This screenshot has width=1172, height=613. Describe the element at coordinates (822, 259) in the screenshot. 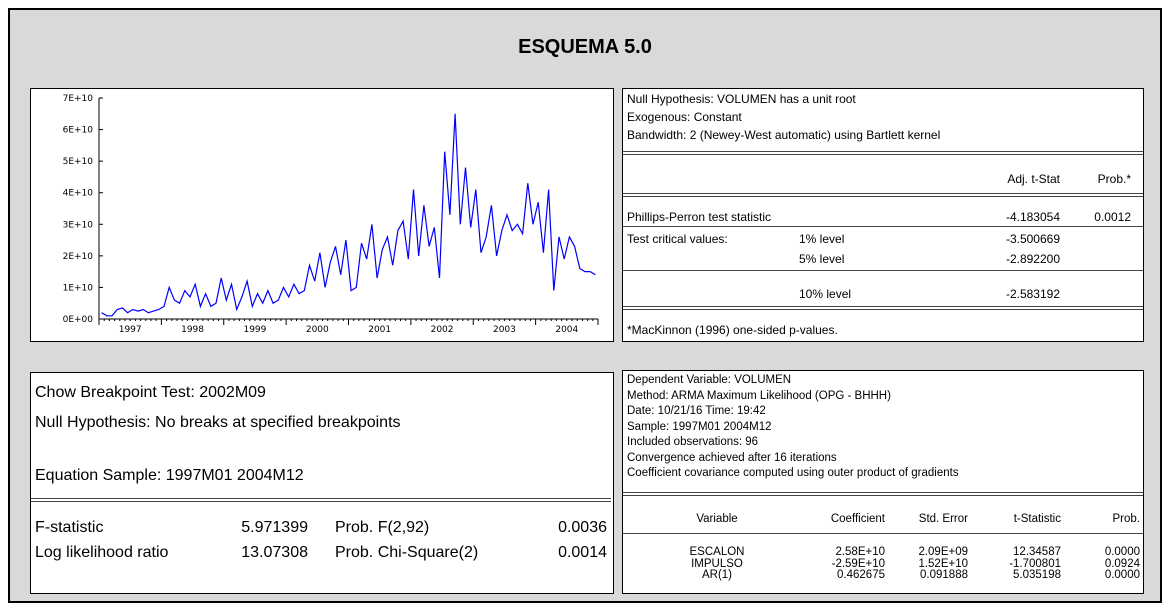

I see `level: 5% level` at that location.